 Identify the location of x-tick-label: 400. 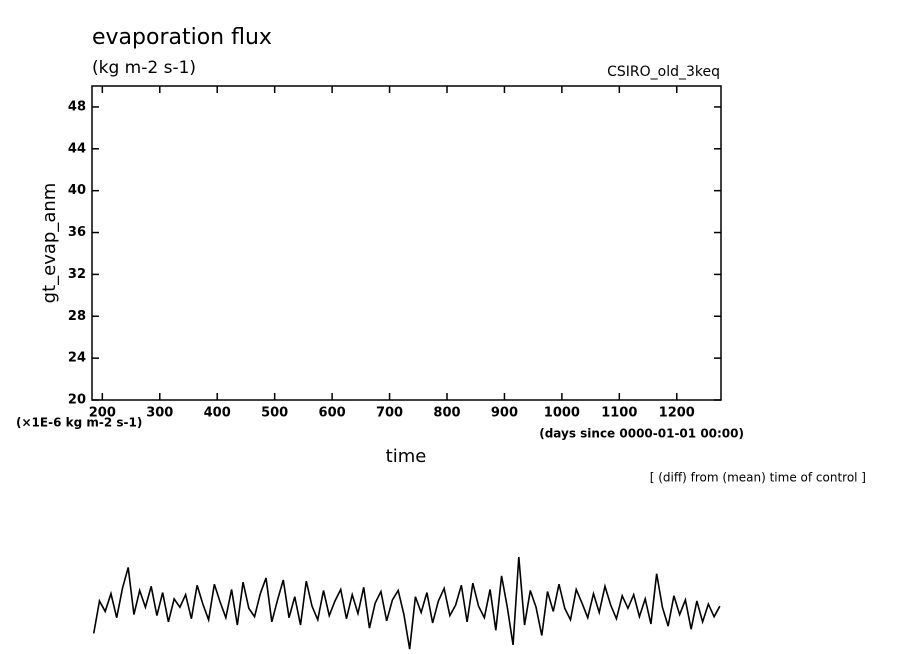
(217, 413).